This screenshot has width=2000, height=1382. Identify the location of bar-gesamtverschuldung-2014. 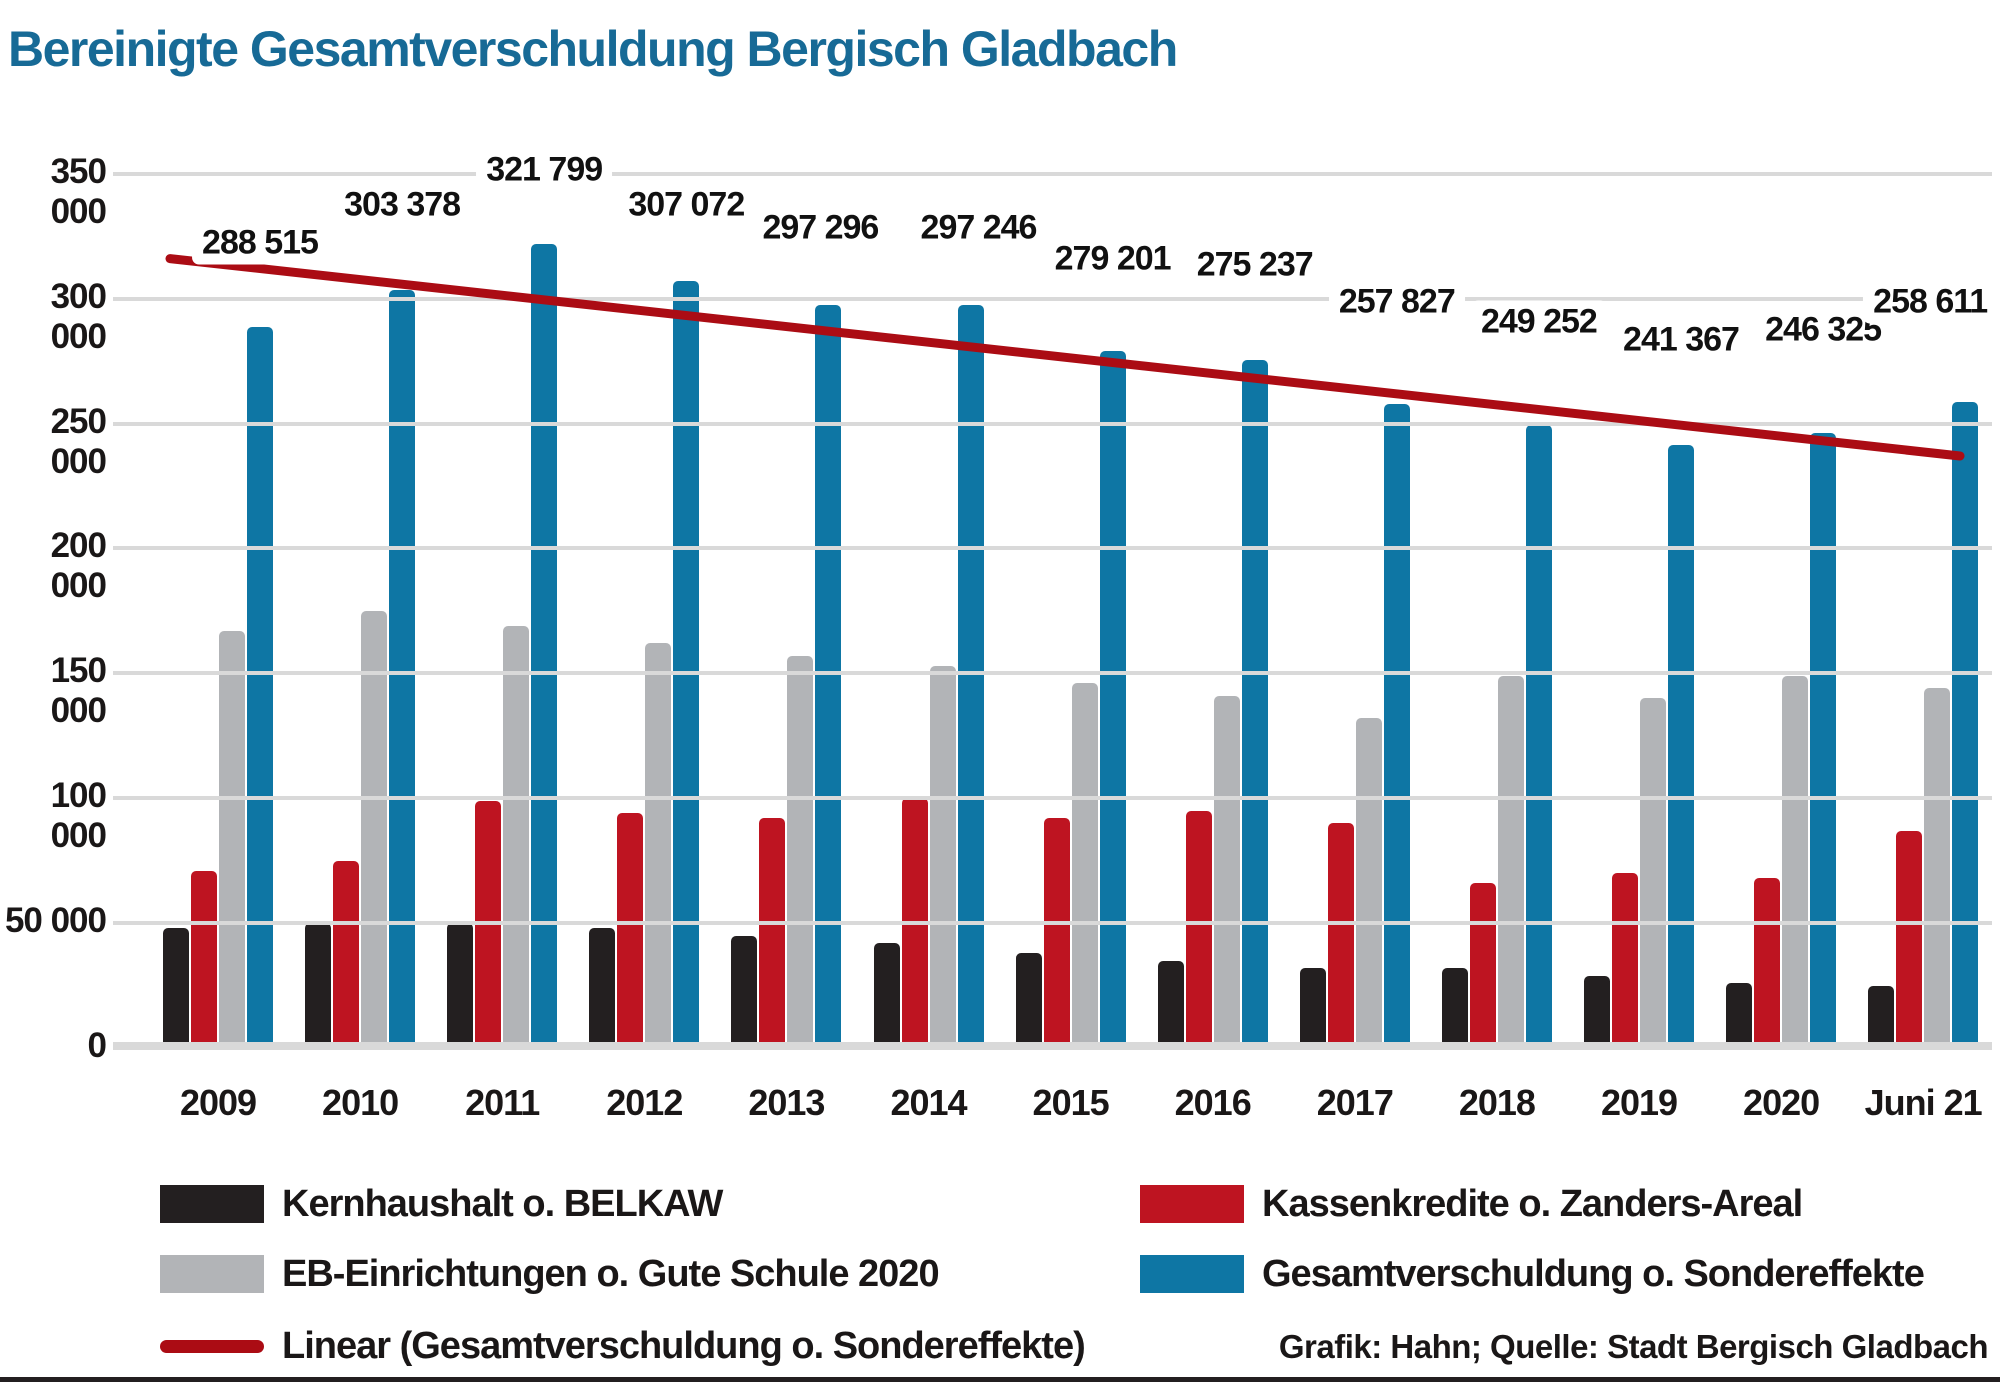
(970, 677).